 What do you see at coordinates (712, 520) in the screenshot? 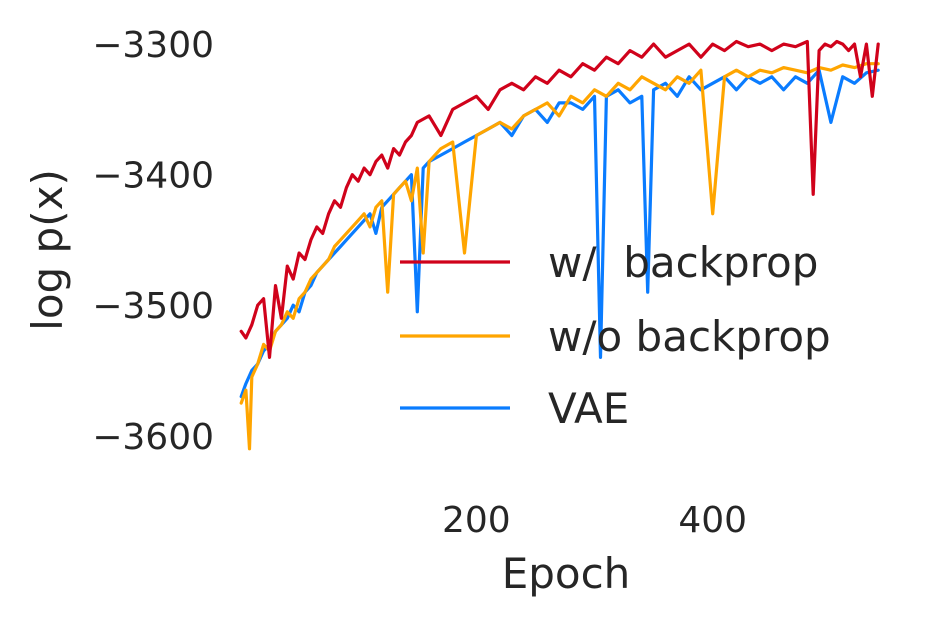
I see `x-tick-label: 400` at bounding box center [712, 520].